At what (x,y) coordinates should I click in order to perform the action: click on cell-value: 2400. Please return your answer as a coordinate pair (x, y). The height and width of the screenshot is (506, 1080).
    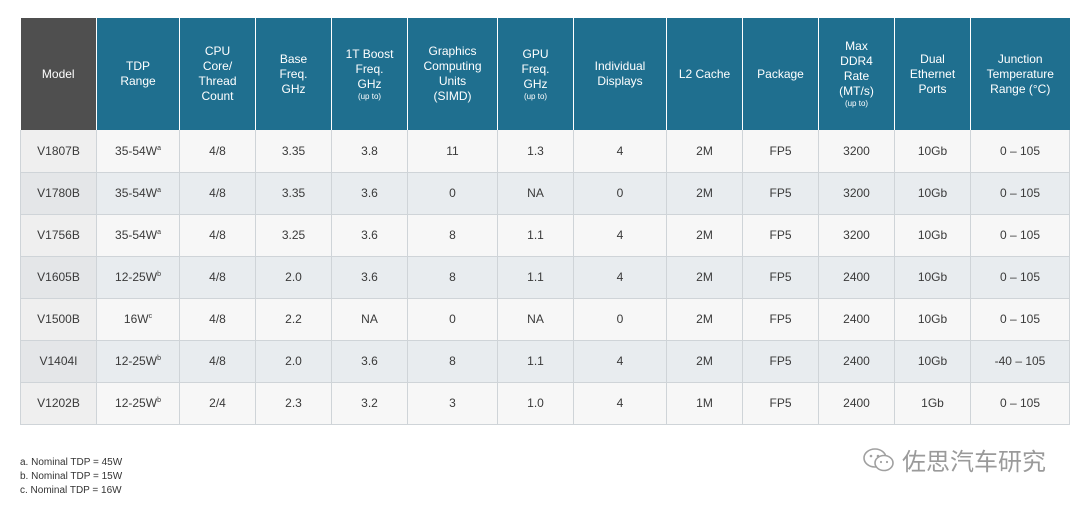
    Looking at the image, I should click on (856, 361).